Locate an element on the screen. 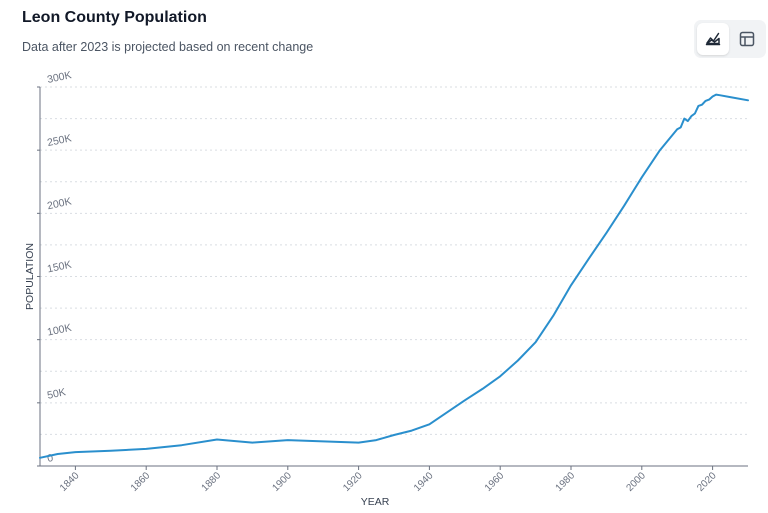  x-tick-label: 2000 is located at coordinates (636, 482).